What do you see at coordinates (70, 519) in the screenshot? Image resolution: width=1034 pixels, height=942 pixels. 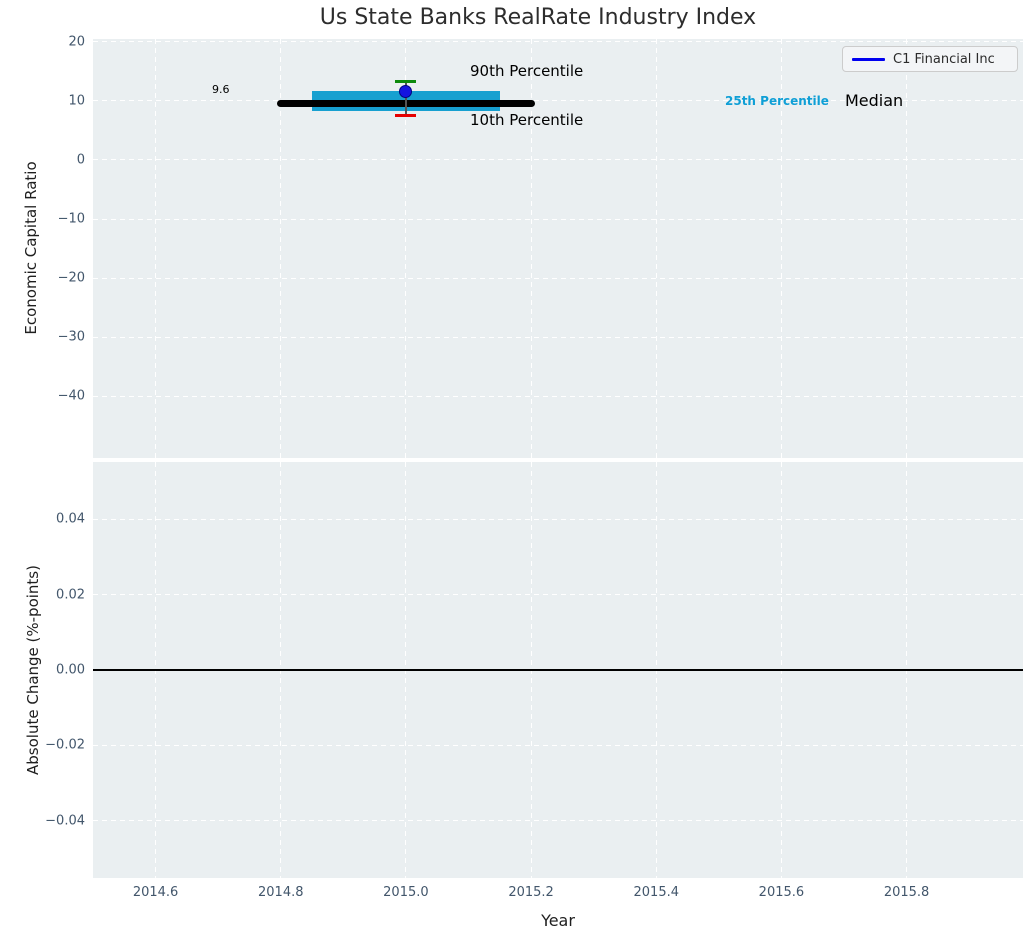 I see `y-tick-label: 0.04` at bounding box center [70, 519].